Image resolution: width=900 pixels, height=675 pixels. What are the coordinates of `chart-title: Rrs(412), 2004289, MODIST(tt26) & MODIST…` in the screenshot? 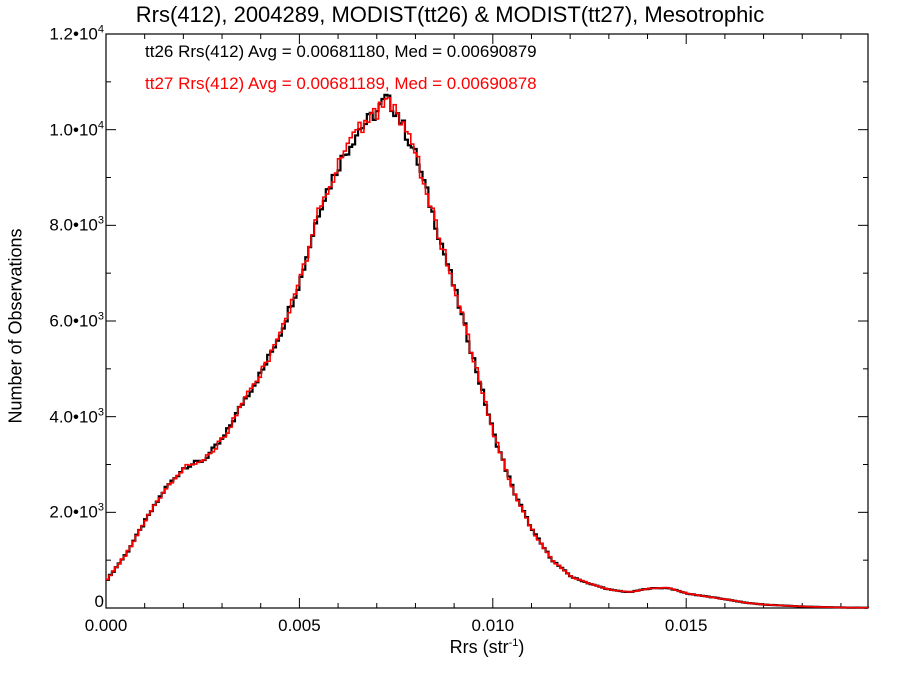 It's located at (450, 14).